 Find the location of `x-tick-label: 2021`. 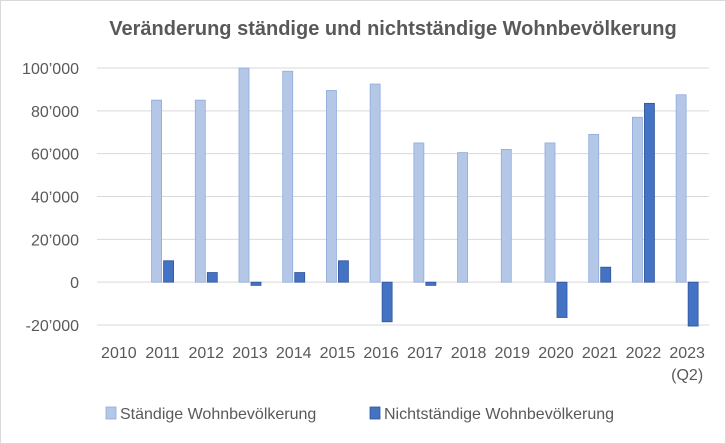

x-tick-label: 2021 is located at coordinates (600, 353).